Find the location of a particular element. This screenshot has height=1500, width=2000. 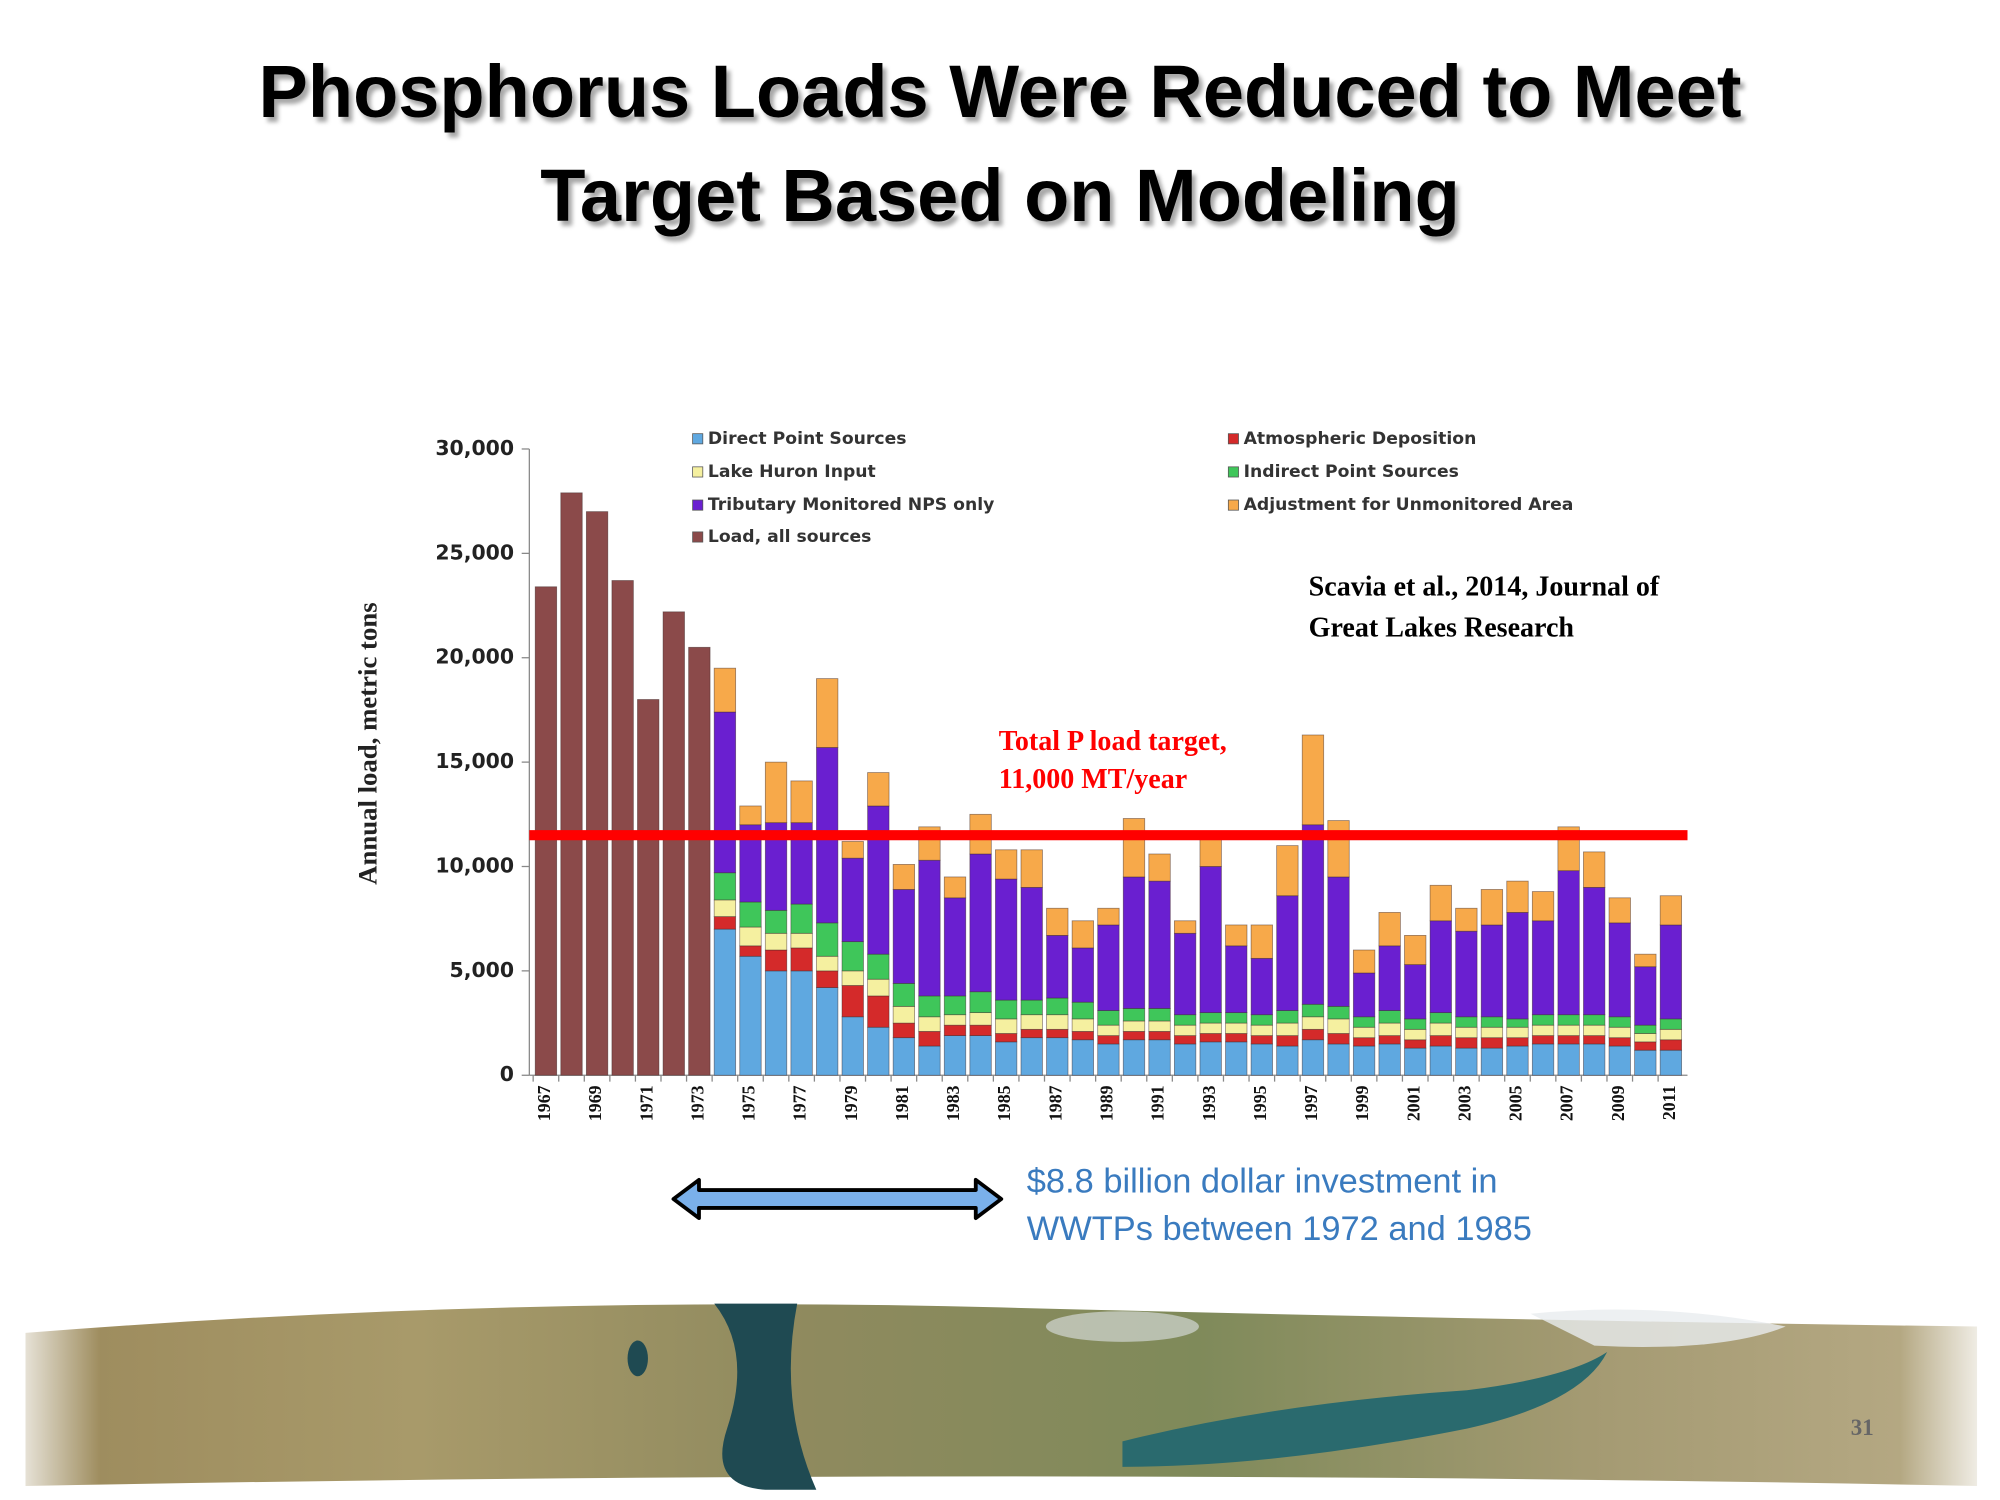

x-tick-label: 1997 is located at coordinates (1311, 1103).